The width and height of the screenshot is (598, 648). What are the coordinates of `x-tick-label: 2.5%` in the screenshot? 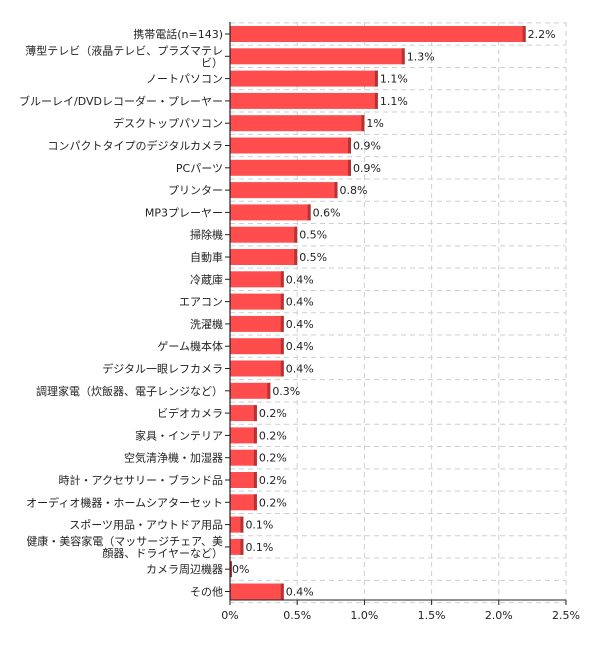 It's located at (566, 615).